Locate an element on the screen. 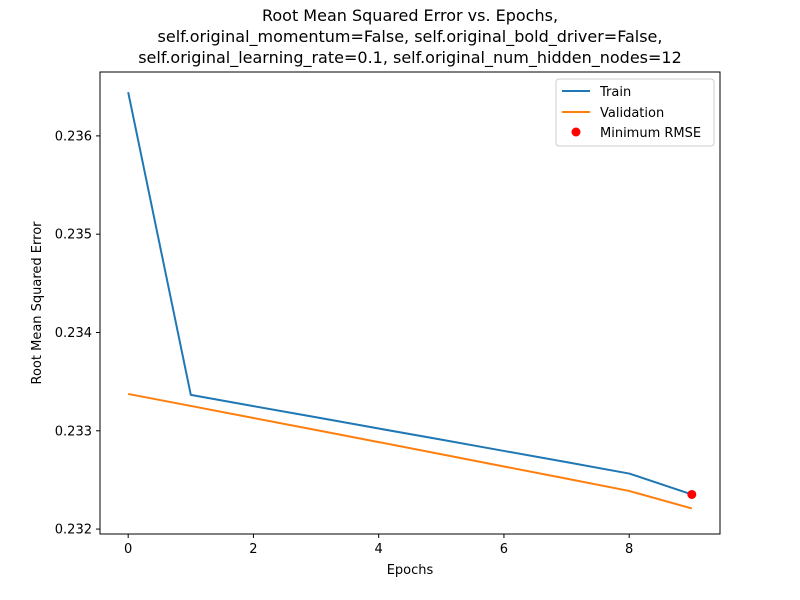  y-axis-label: Root Mean Squared Error is located at coordinates (37, 303).